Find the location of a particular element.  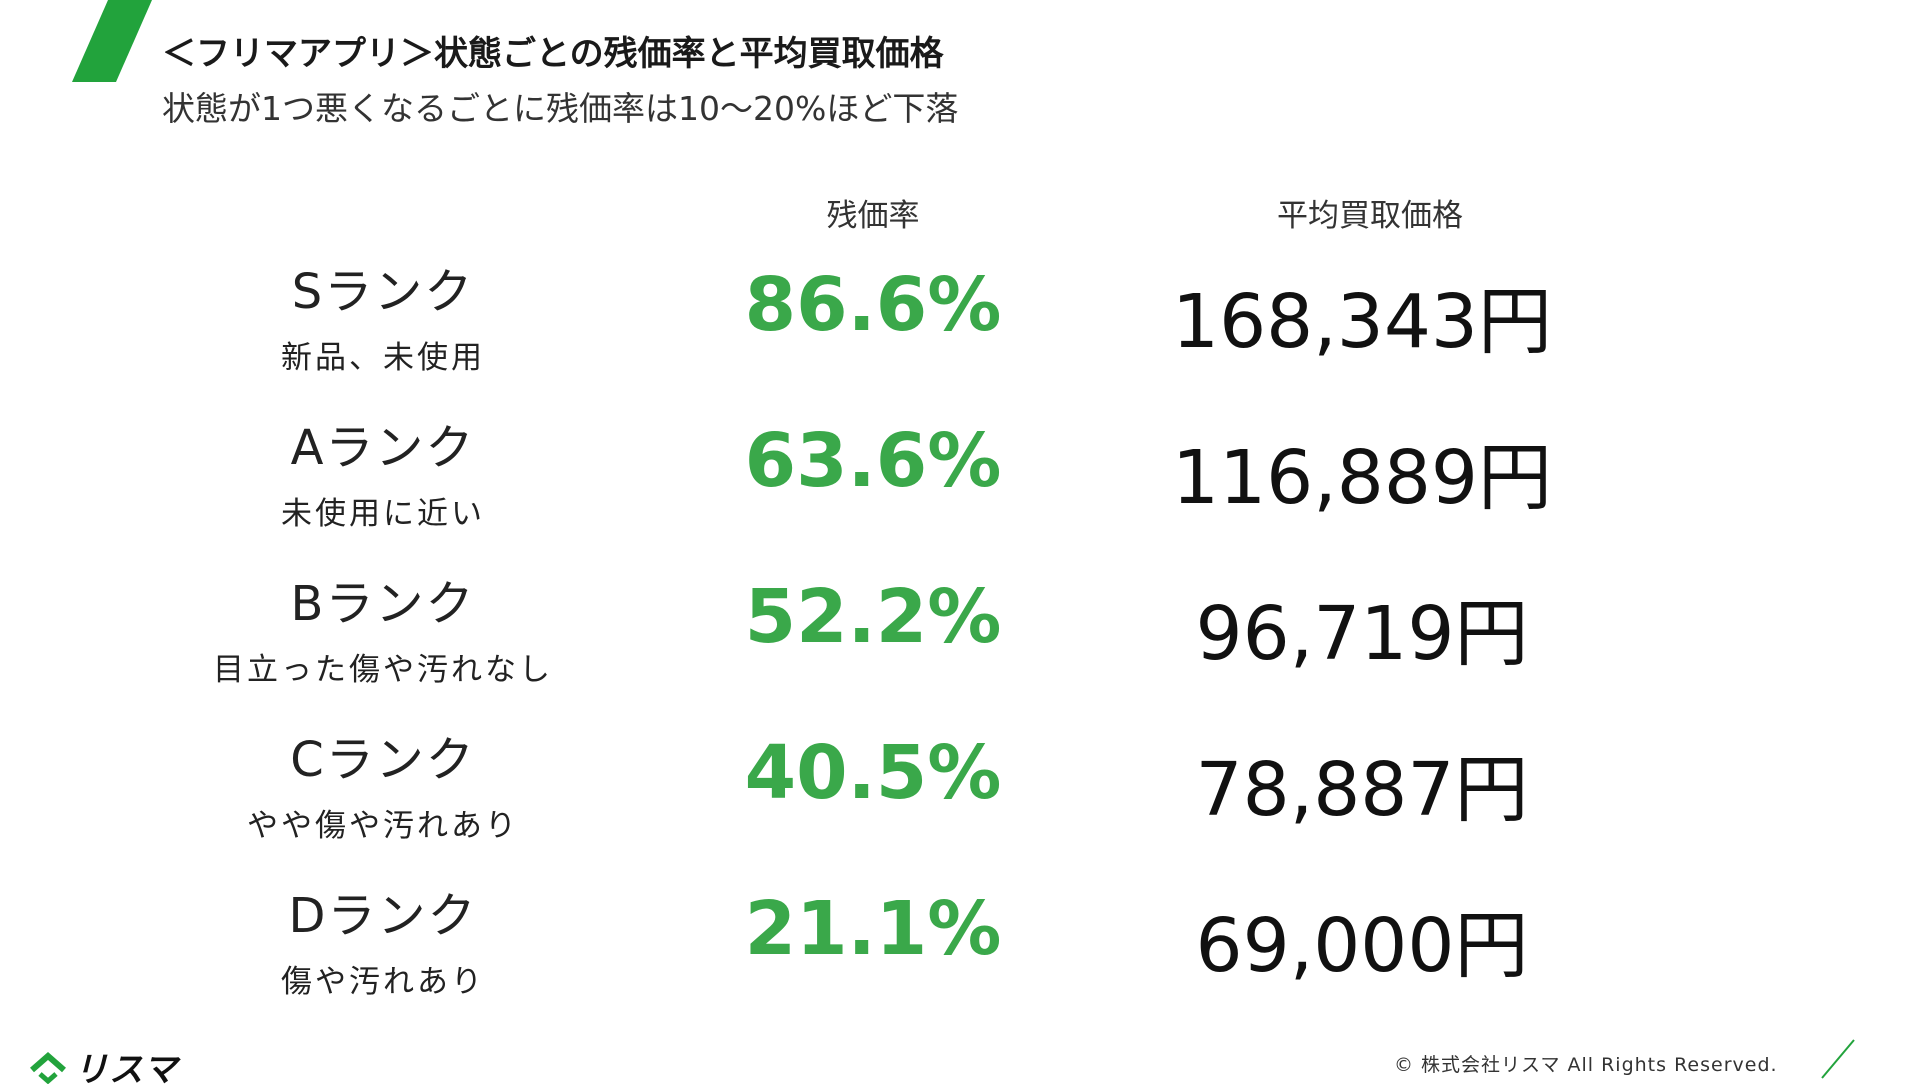

rank-name: Dランク is located at coordinates (383, 916).